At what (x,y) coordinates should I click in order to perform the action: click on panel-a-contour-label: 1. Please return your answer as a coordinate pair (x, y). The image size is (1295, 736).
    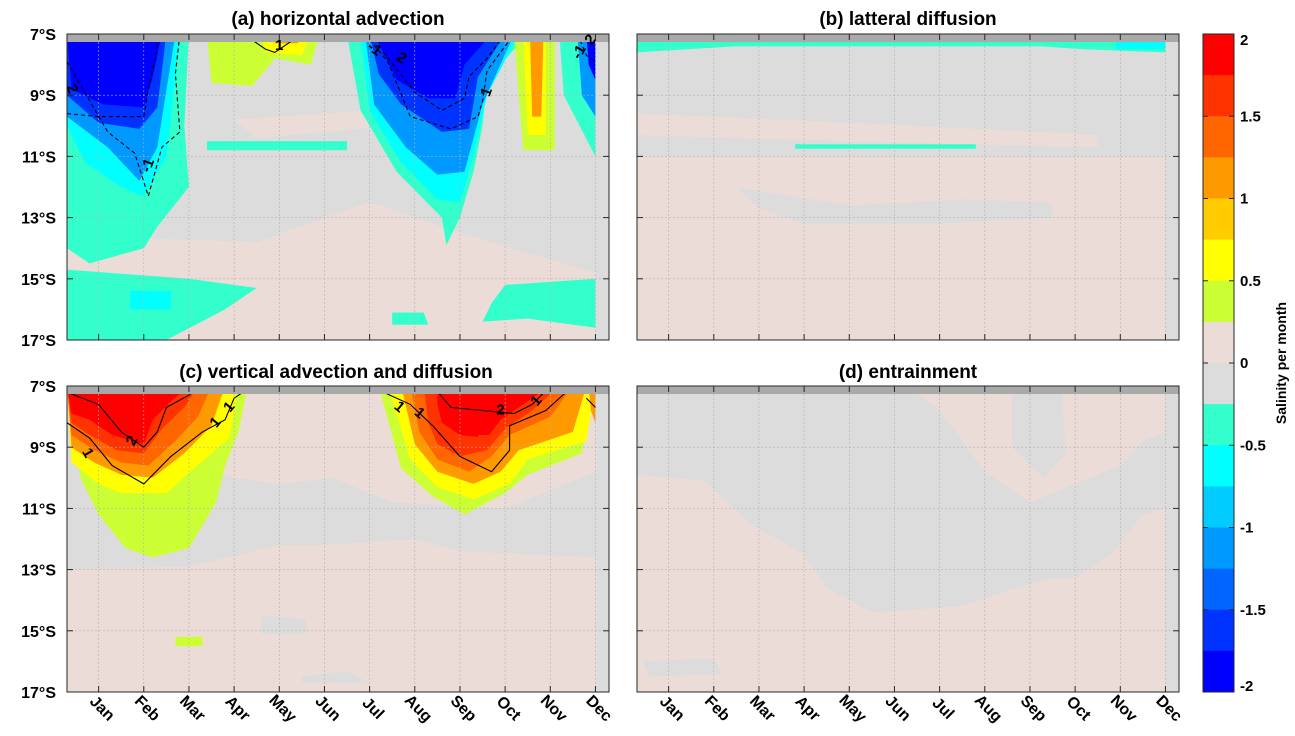
    Looking at the image, I should click on (279, 45).